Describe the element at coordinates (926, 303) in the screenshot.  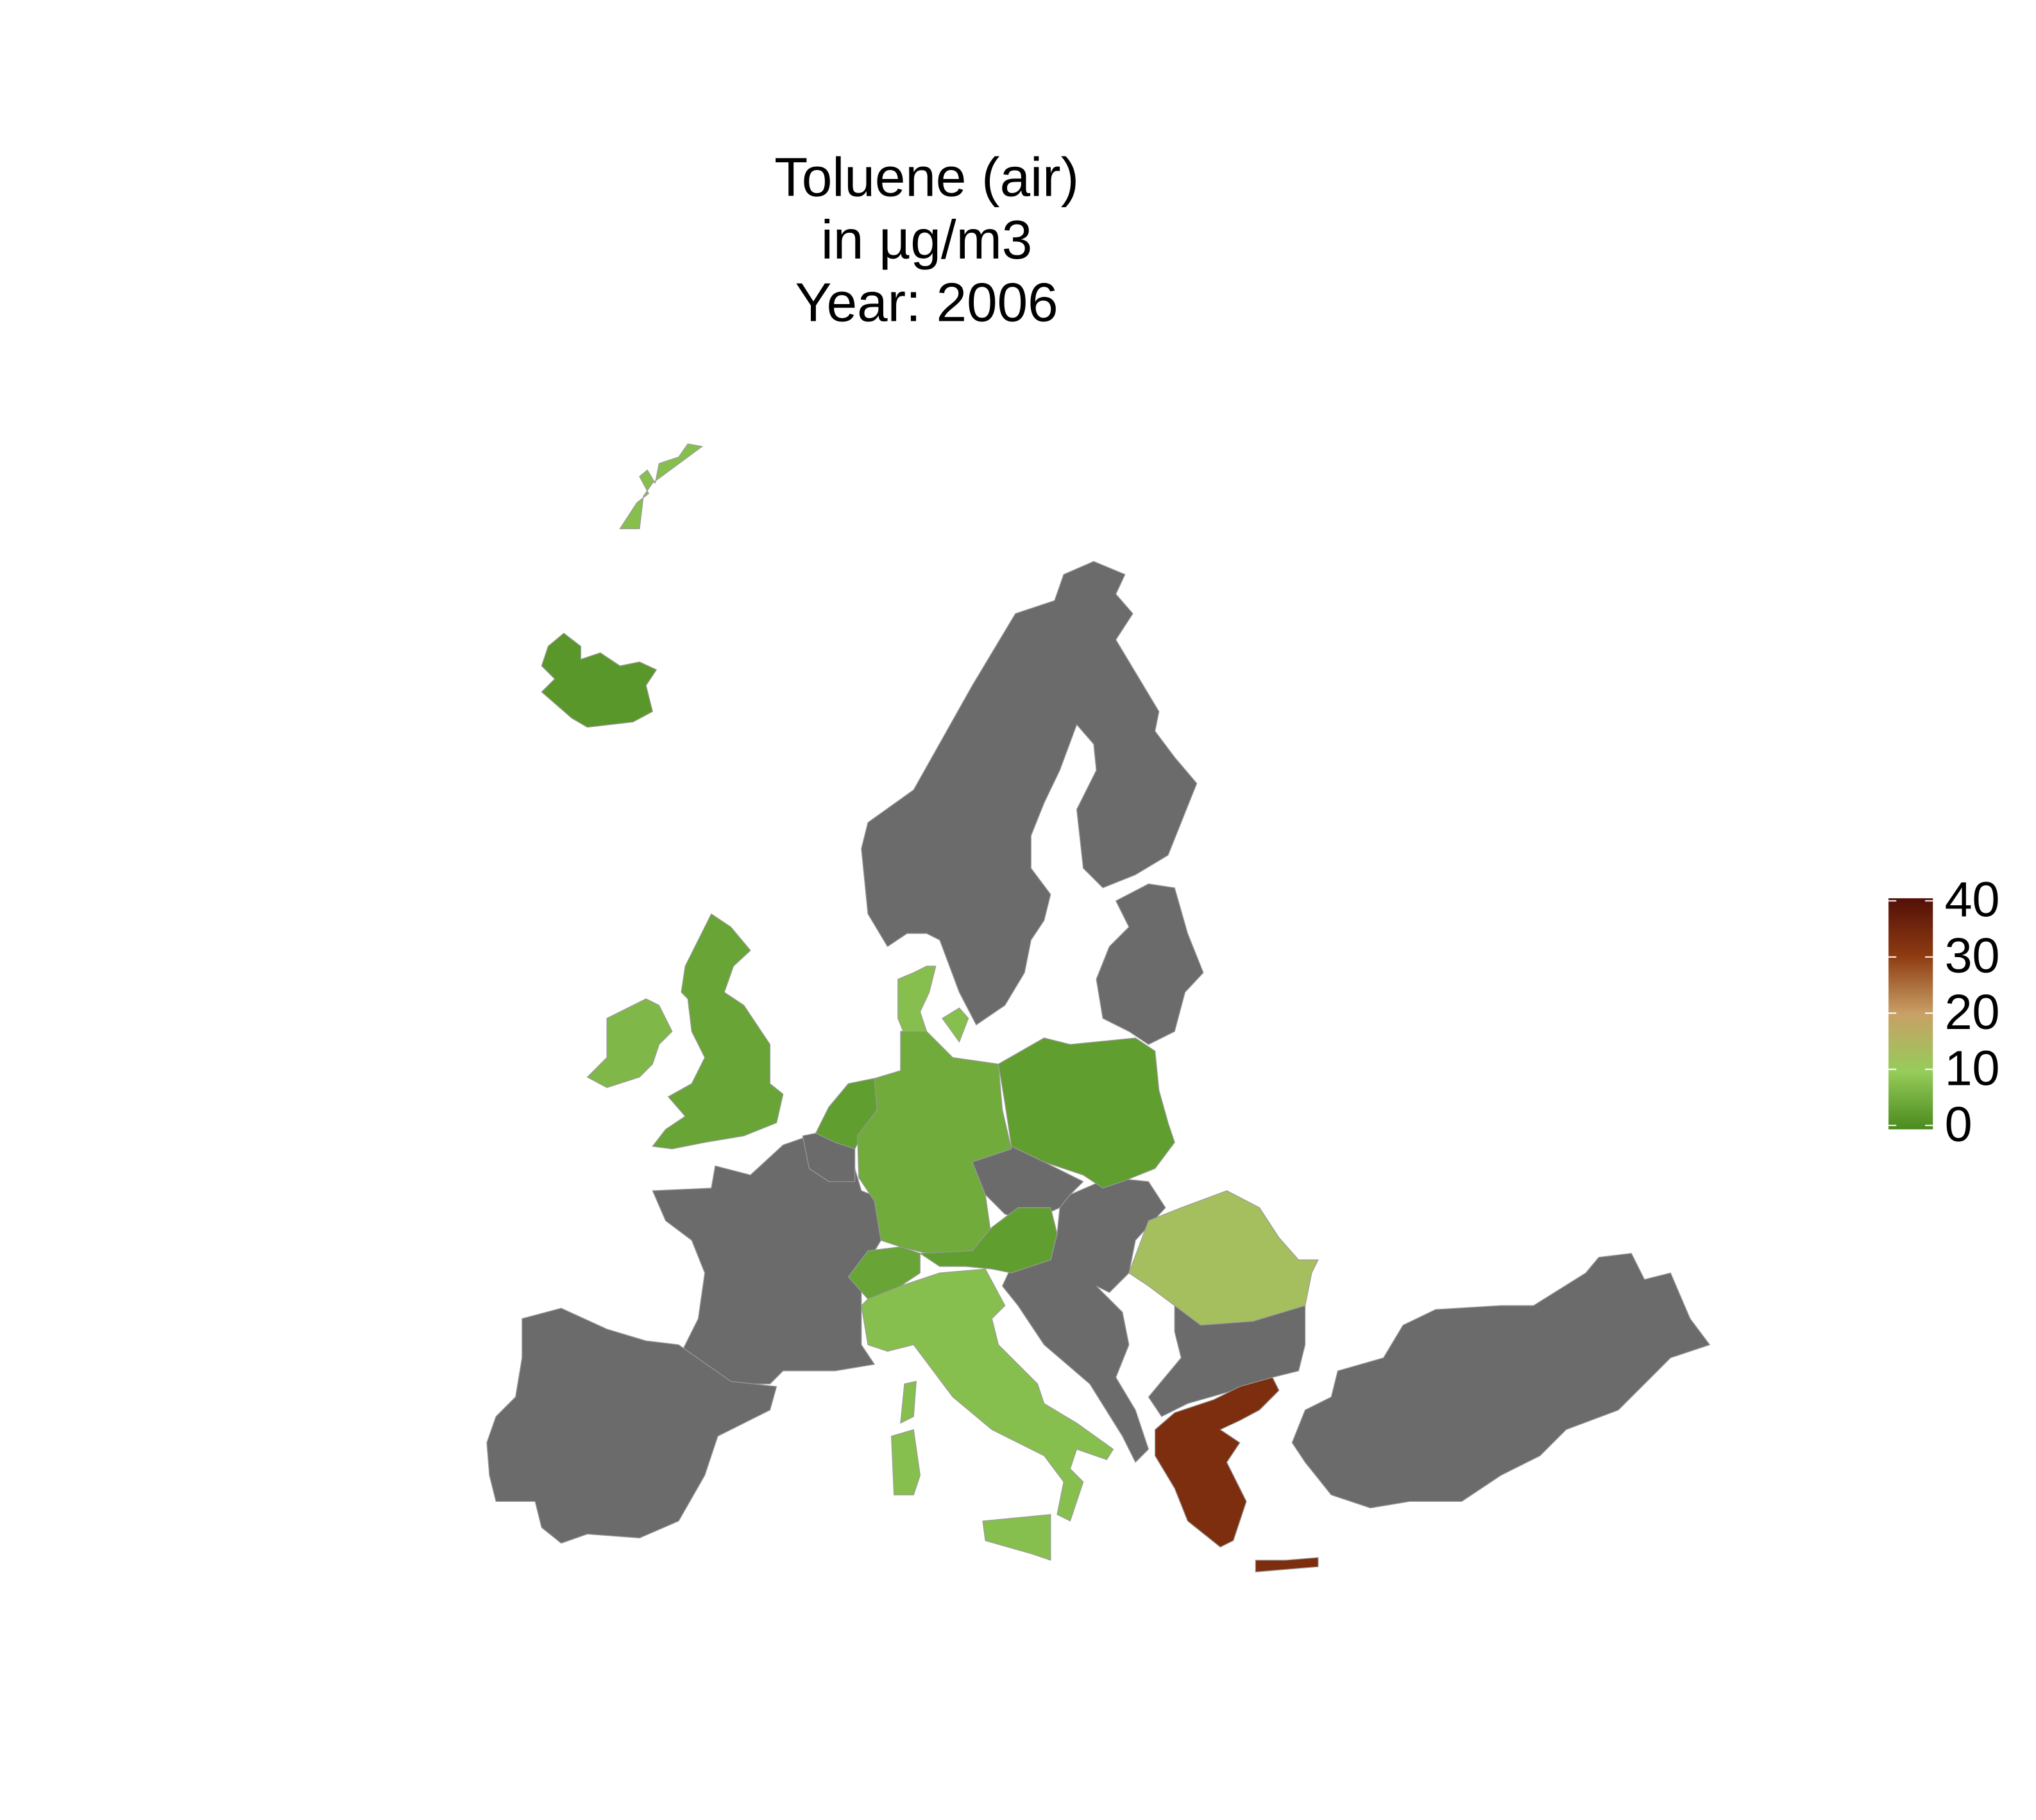
I see `title-line: Year: 2006` at that location.